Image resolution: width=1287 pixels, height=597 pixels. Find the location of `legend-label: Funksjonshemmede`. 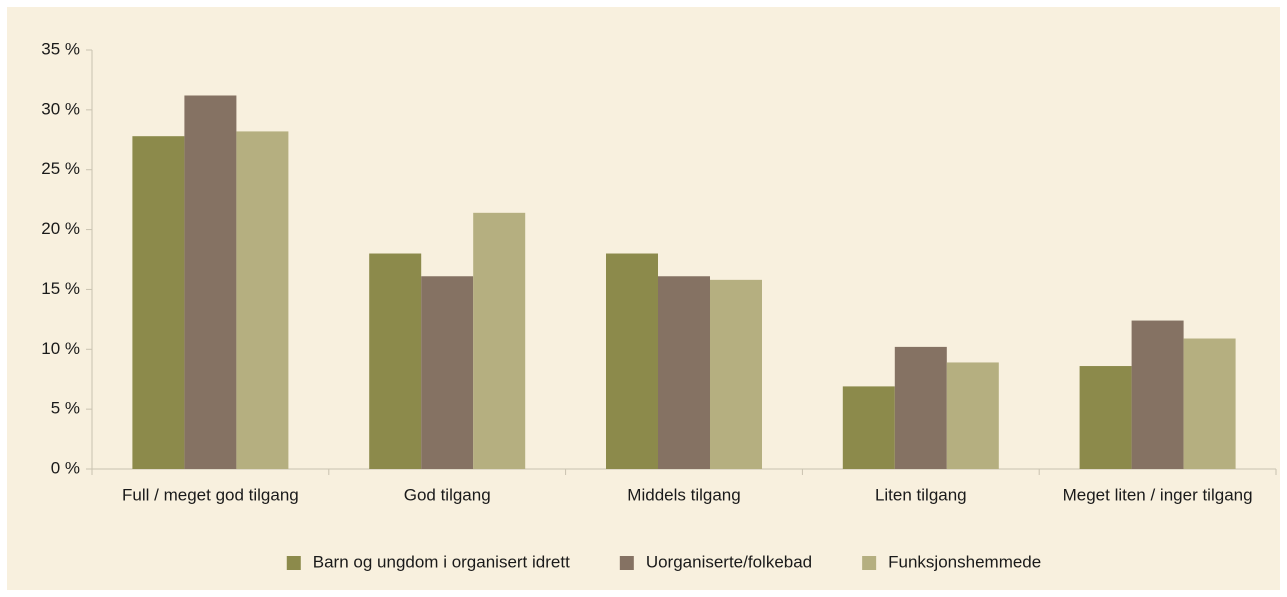

legend-label: Funksjonshemmede is located at coordinates (964, 561).